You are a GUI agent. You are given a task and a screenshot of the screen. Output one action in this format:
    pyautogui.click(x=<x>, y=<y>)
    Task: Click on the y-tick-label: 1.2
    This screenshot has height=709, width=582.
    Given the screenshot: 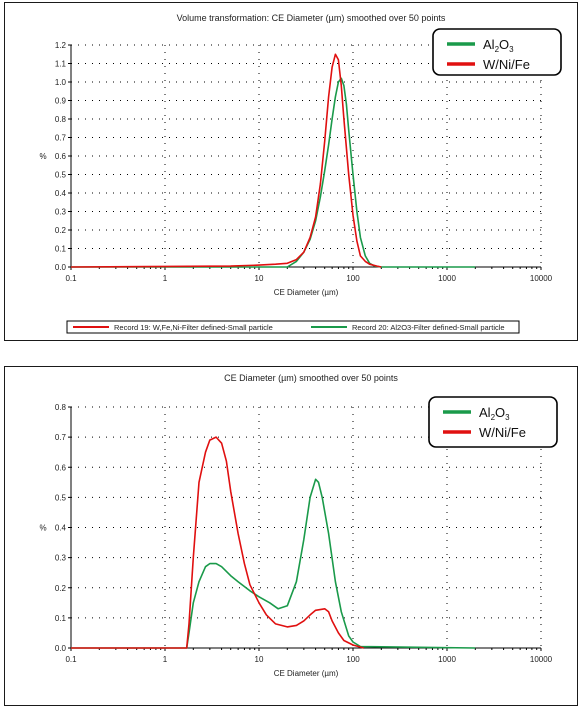 What is the action you would take?
    pyautogui.click(x=61, y=45)
    